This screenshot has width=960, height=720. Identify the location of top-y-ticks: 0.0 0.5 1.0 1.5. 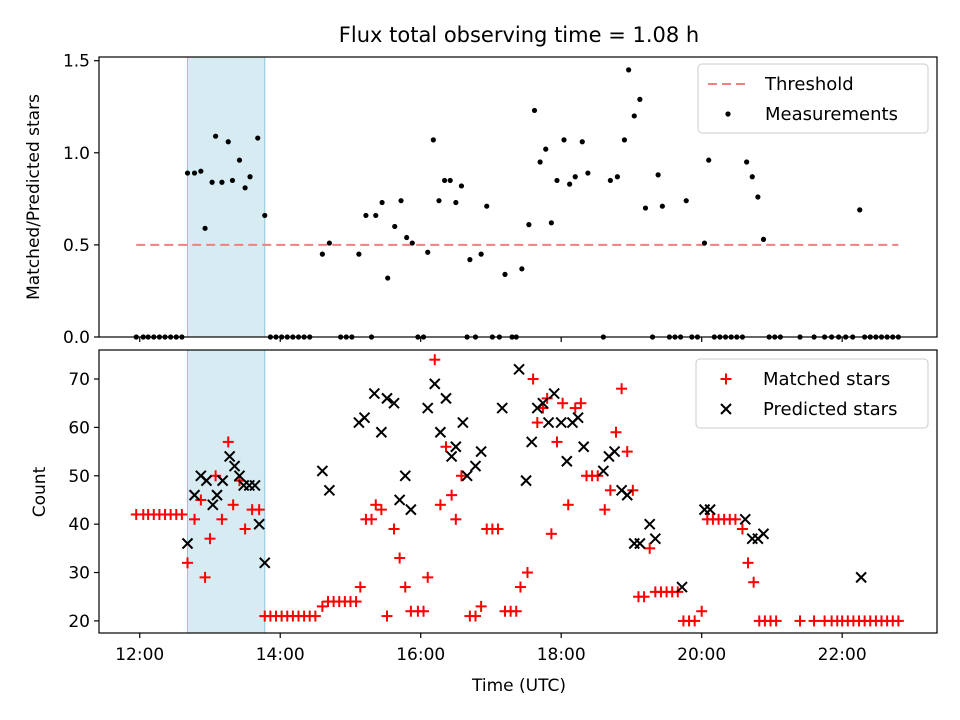
(81, 200).